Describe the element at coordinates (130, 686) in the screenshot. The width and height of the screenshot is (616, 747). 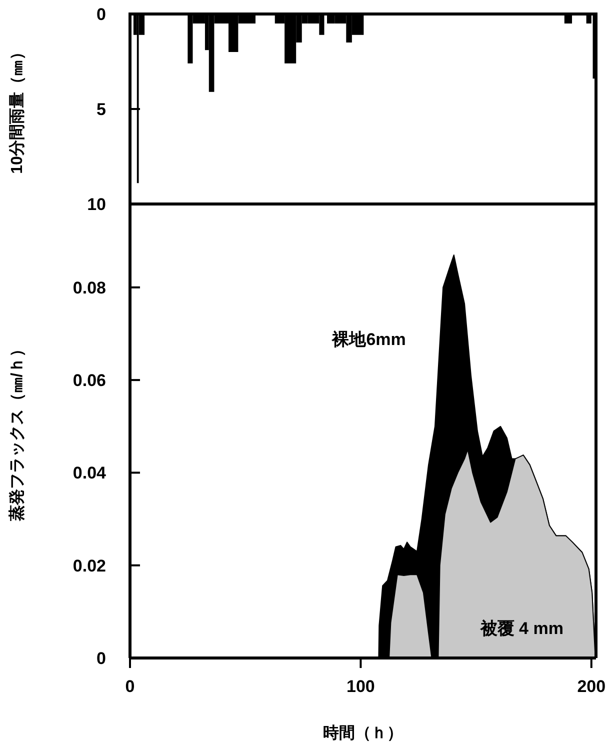
I see `x-tick-label: 0` at that location.